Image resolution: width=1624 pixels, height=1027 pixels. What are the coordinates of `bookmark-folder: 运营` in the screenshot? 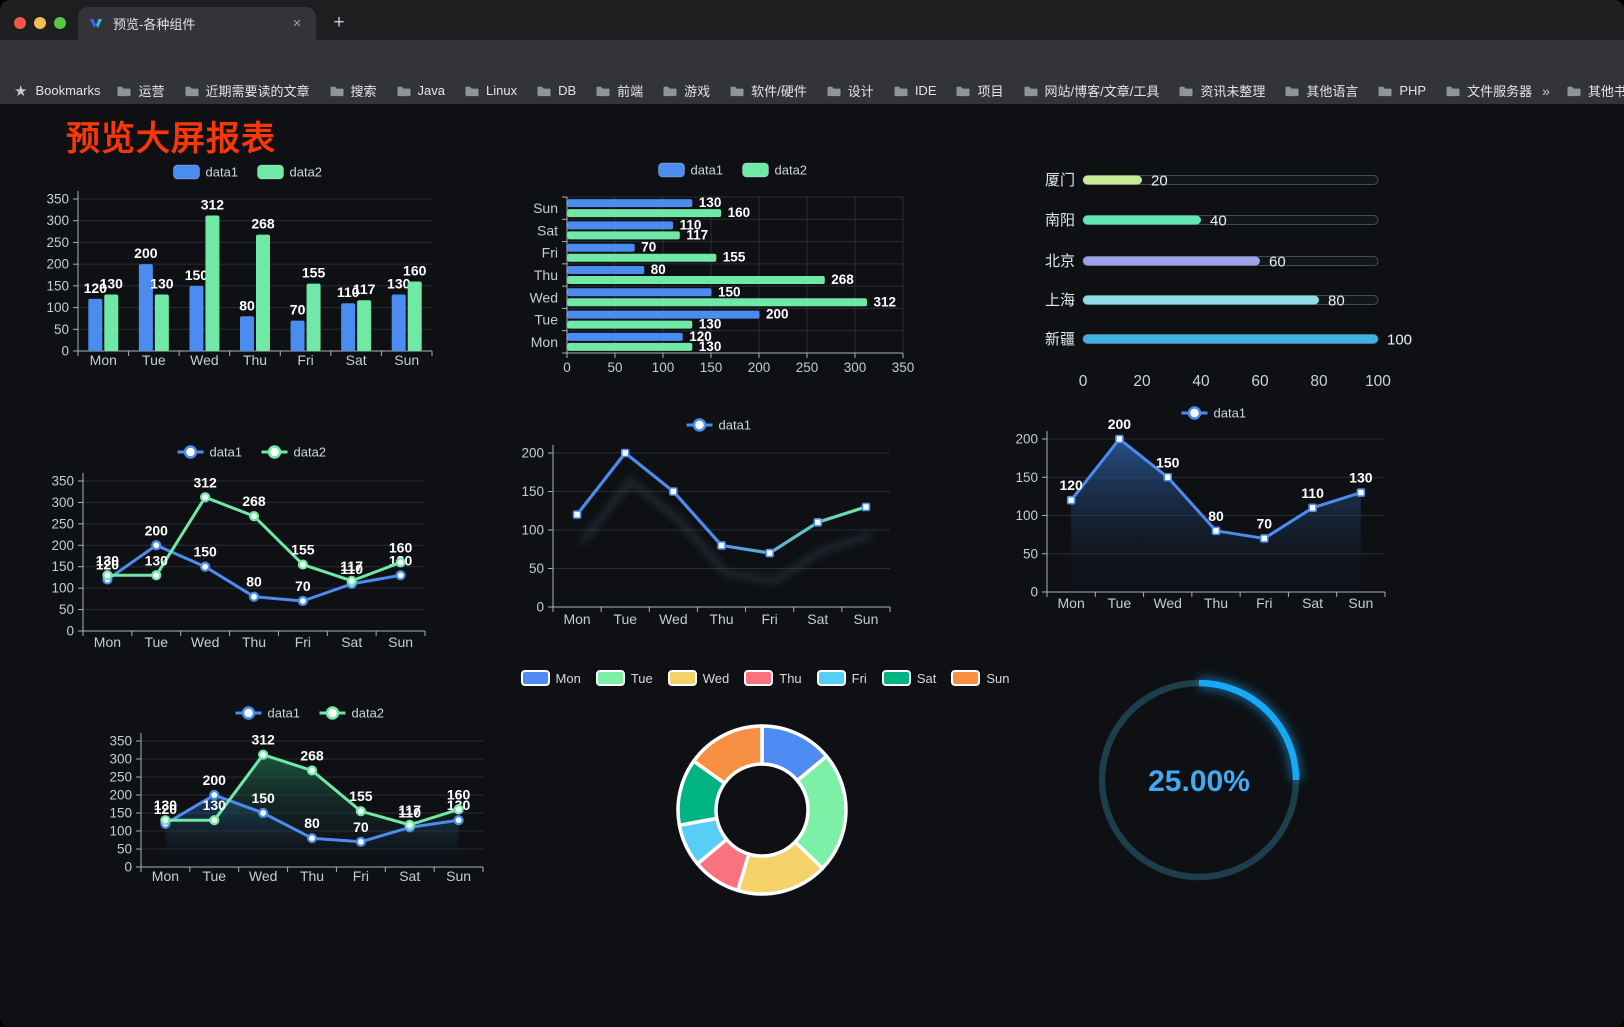 It's located at (140, 90).